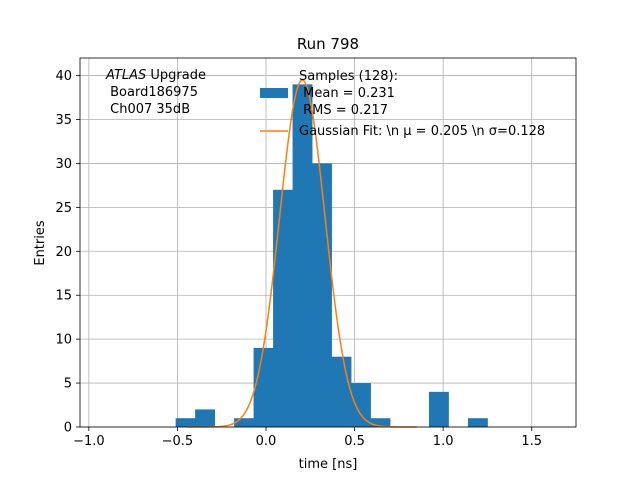 The image size is (640, 480). I want to click on y-axis: 0 5 10 15 20 25 30 35 40, so click(67, 252).